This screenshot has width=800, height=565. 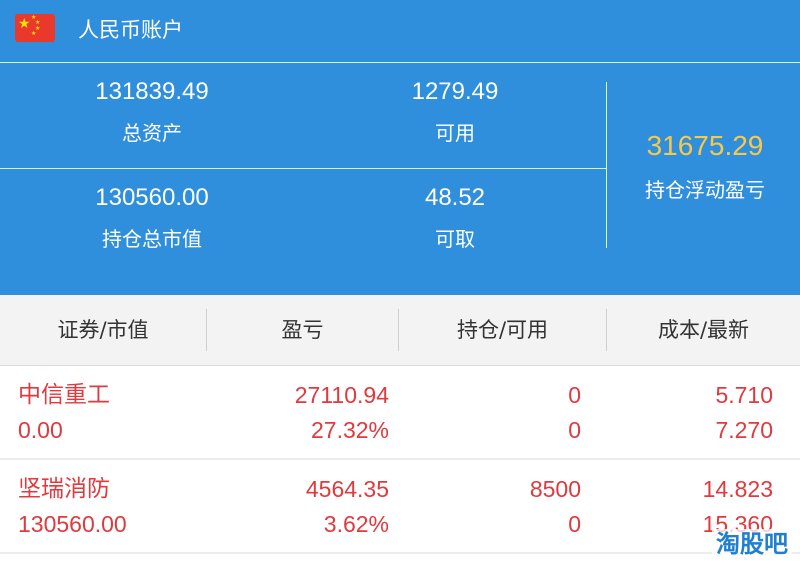 I want to click on security-name: 中信重工, so click(x=64, y=395).